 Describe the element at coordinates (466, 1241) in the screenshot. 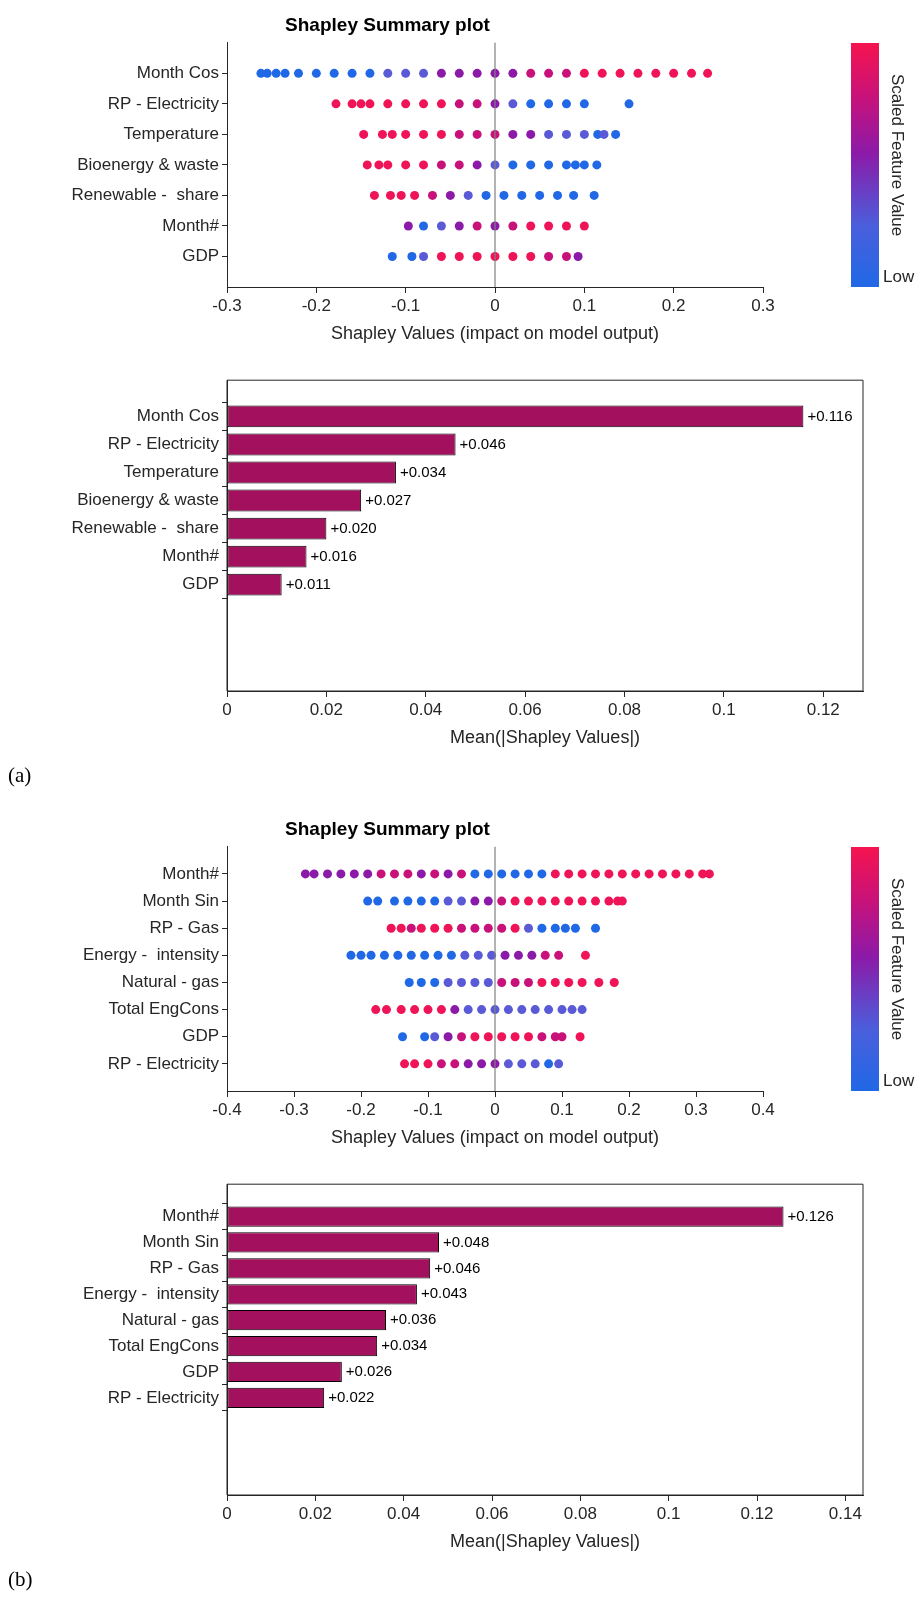

I see `data-label: +0.048` at that location.